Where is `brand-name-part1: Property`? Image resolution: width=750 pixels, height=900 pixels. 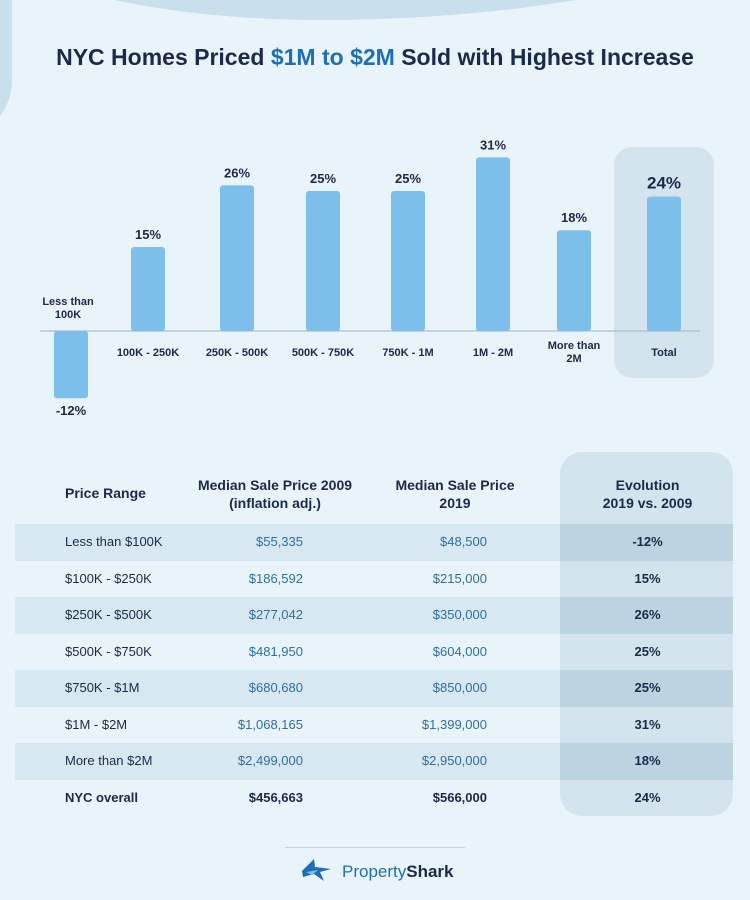
brand-name-part1: Property is located at coordinates (374, 871).